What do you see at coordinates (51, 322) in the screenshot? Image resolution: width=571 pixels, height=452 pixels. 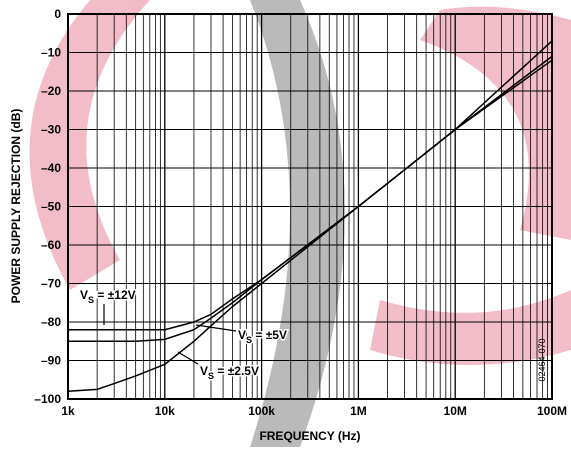 I see `y-tick-label: –80` at bounding box center [51, 322].